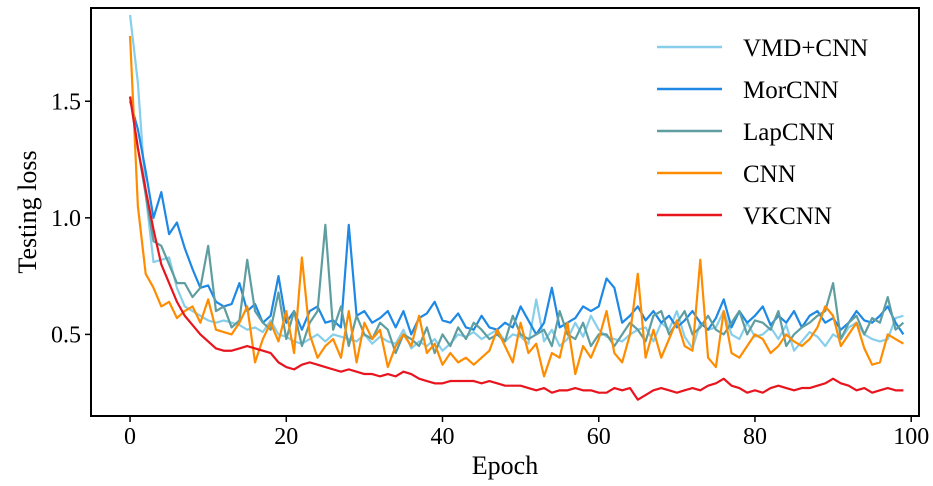  What do you see at coordinates (443, 437) in the screenshot?
I see `x-tick-label: 40` at bounding box center [443, 437].